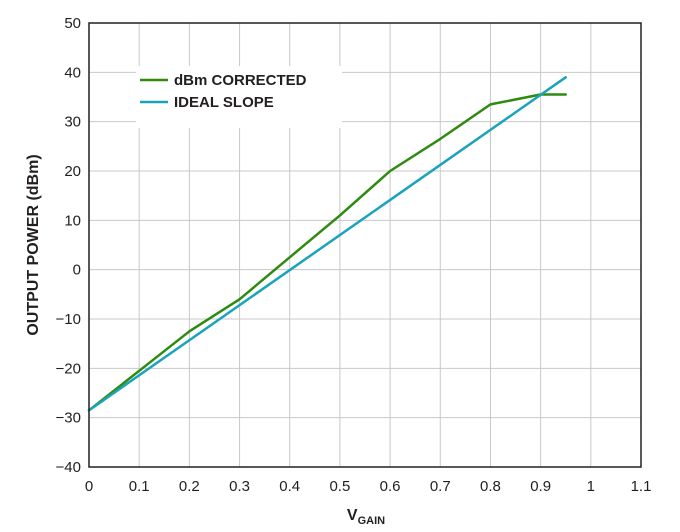 The height and width of the screenshot is (532, 680). I want to click on y-tick-label: −20, so click(68, 368).